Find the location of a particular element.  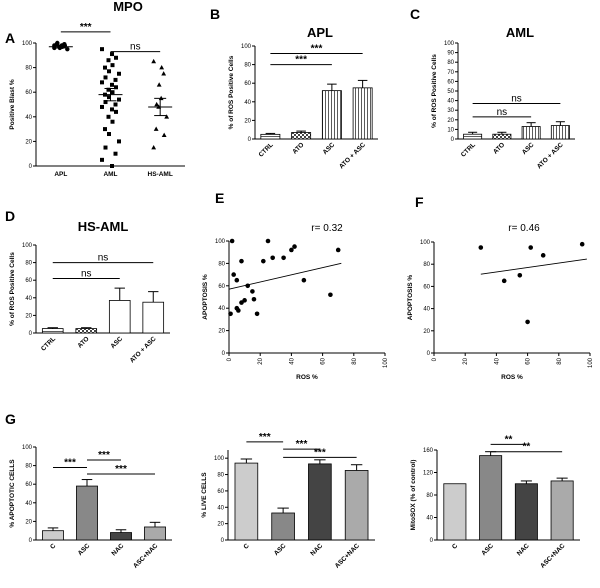

chart-title: APL is located at coordinates (320, 32).